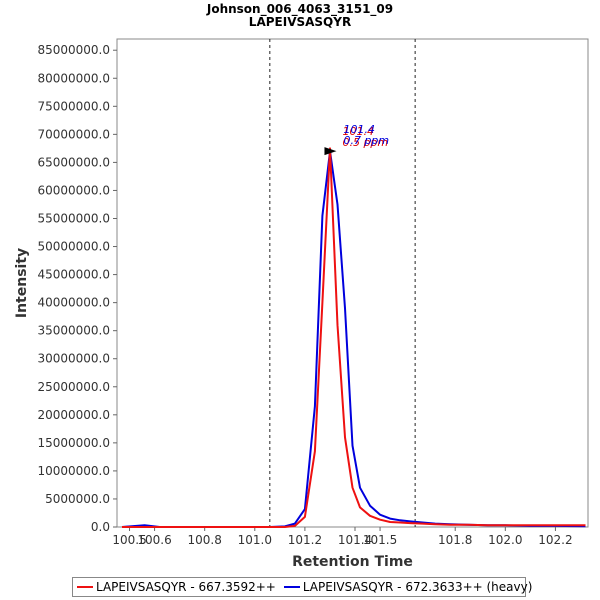 This screenshot has width=600, height=600. What do you see at coordinates (73, 134) in the screenshot?
I see `y-tick-label: 70000000.0` at bounding box center [73, 134].